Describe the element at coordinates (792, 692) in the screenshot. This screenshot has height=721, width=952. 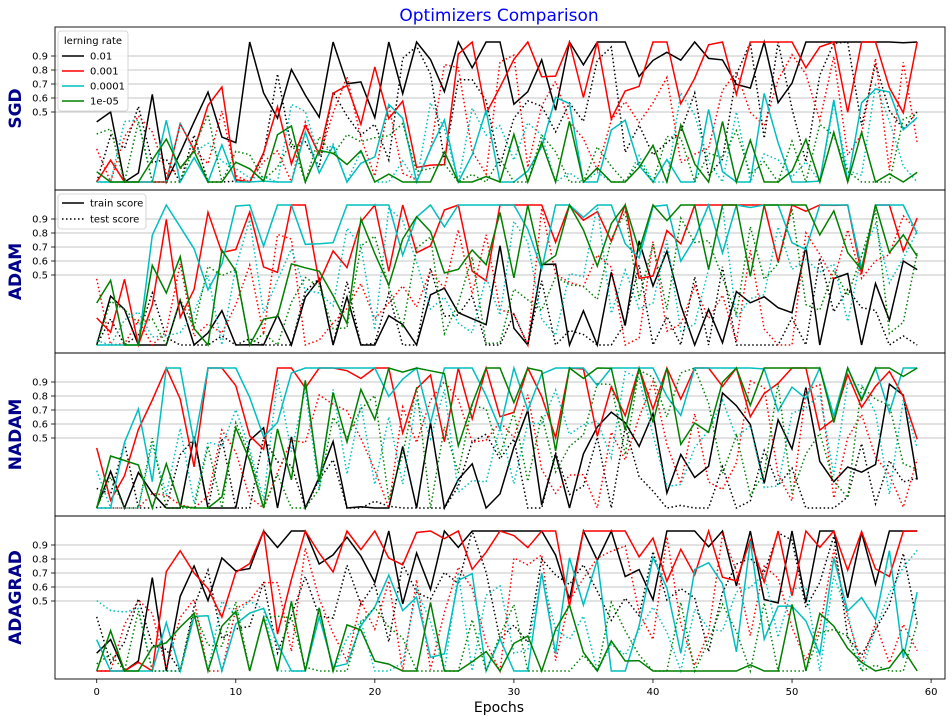
I see `x-tick-label: 50` at that location.